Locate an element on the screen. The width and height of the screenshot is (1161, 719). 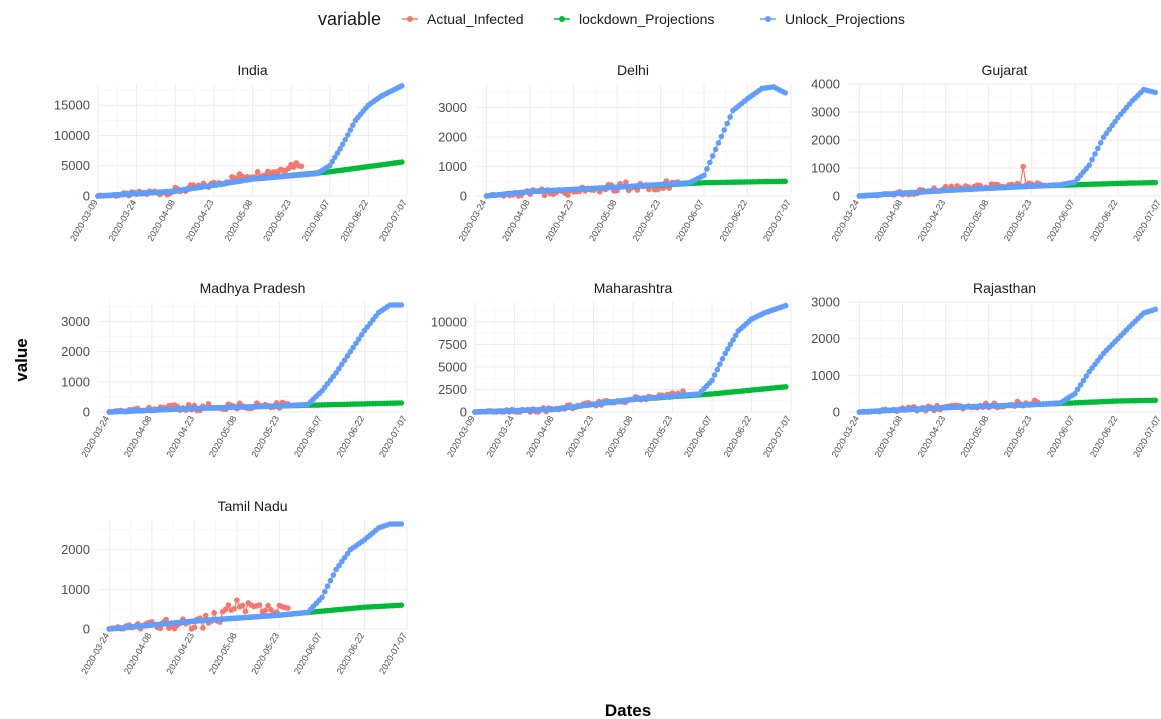
legend-title: variable is located at coordinates (349, 19).